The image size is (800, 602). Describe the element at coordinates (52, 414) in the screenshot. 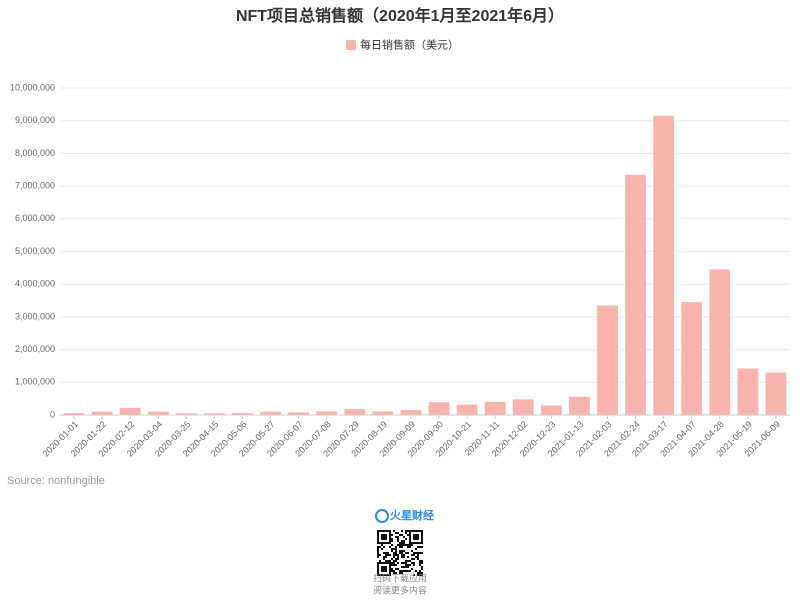

I see `y-tick-label: 0` at that location.